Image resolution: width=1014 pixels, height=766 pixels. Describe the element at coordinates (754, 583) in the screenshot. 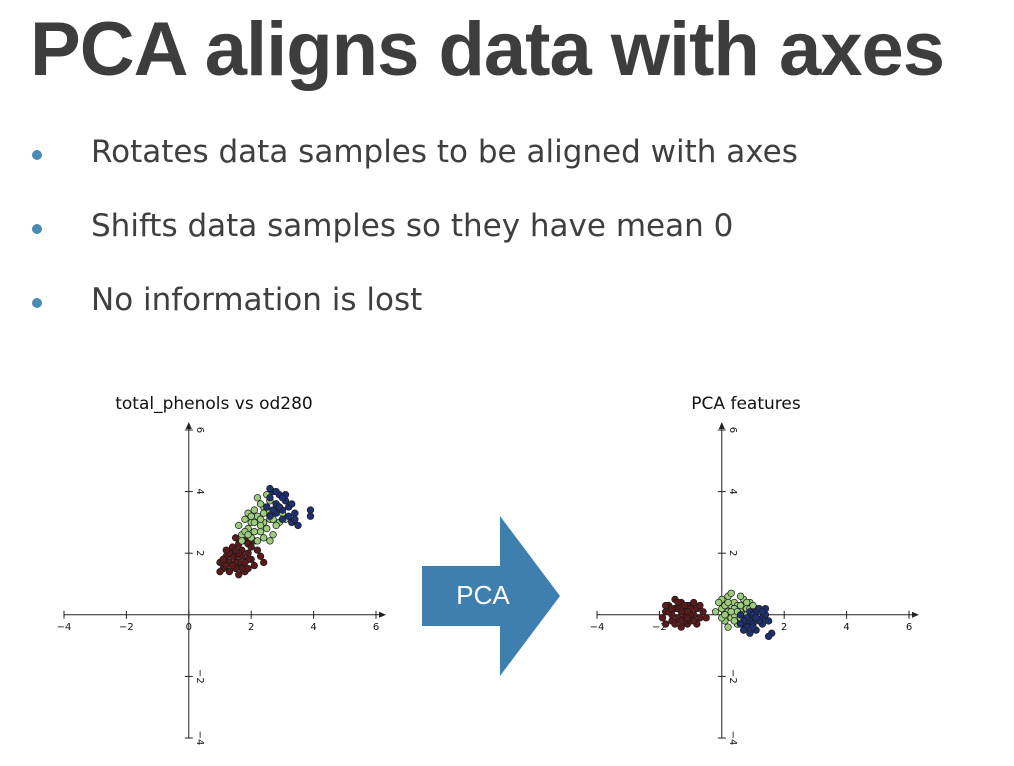

I see `scatter-plot-pca: −4 −2 2 4 6 −4 −2 2 4 6` at that location.